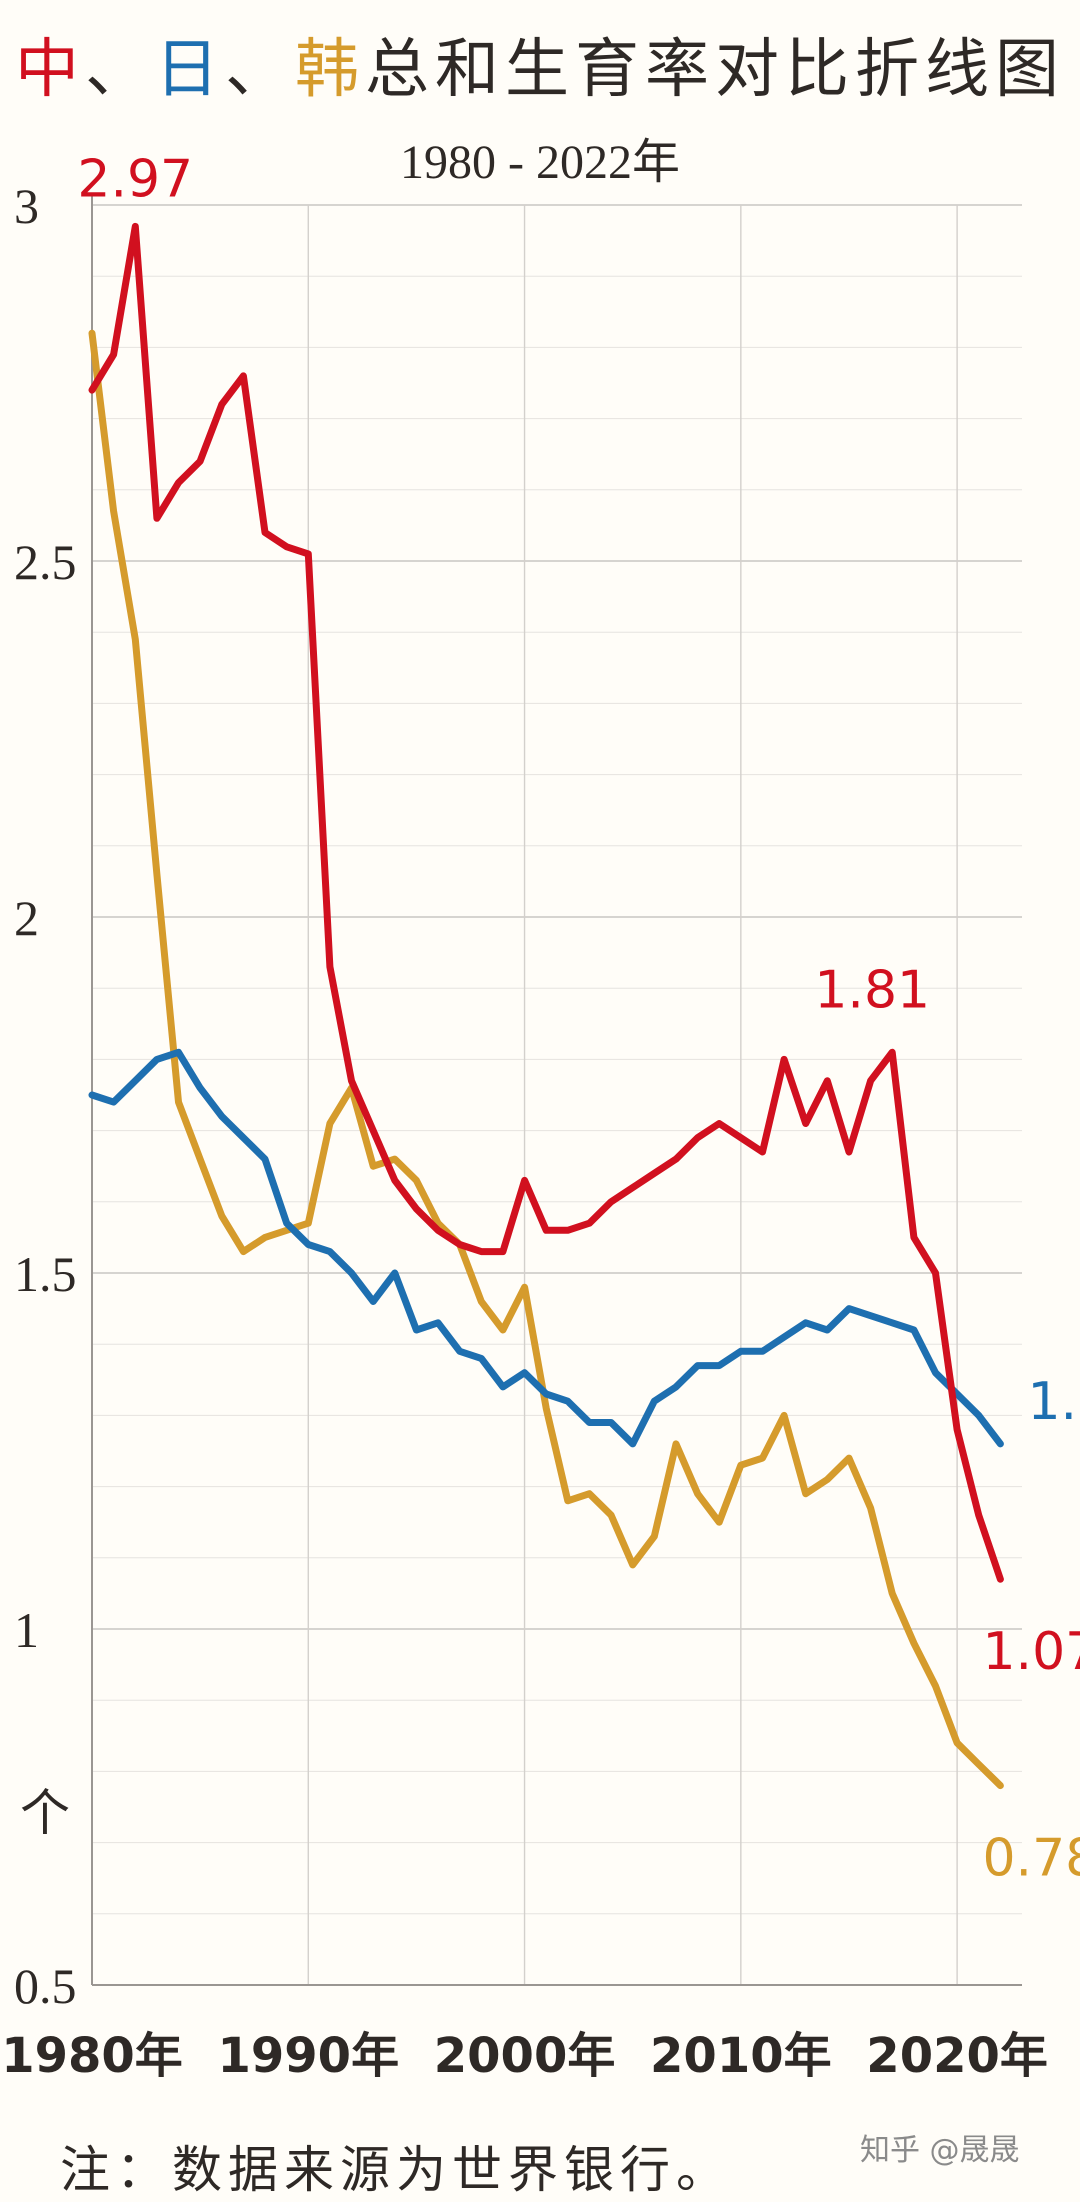 The width and height of the screenshot is (1080, 2202). What do you see at coordinates (190, 70) in the screenshot?
I see `title-part: 日` at bounding box center [190, 70].